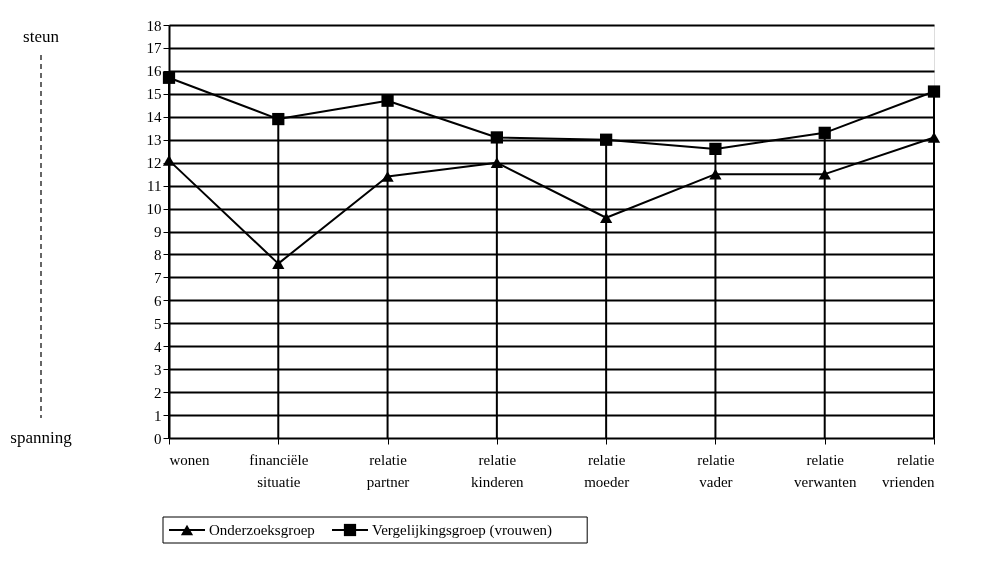 This screenshot has height=568, width=1001. What do you see at coordinates (262, 530) in the screenshot?
I see `legend-label: Onderzoeksgroep` at bounding box center [262, 530].